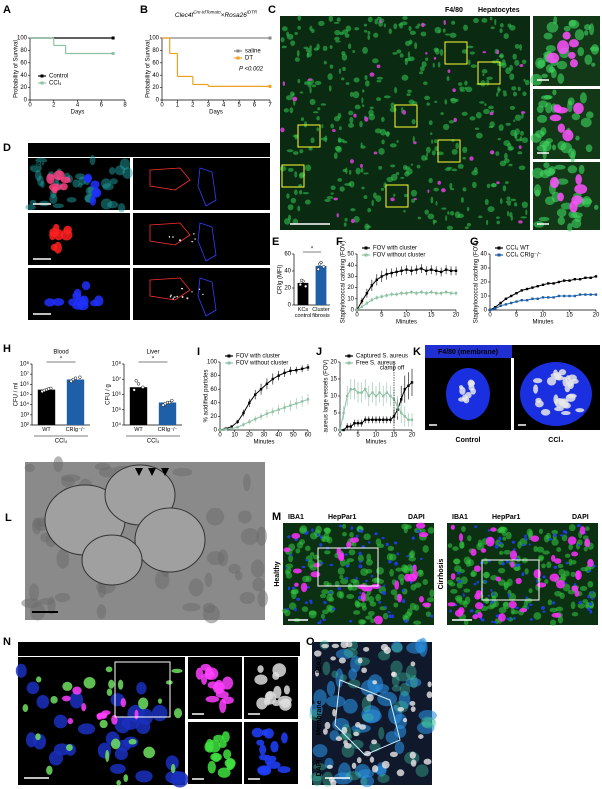 This screenshot has height=789, width=602. Describe the element at coordinates (290, 306) in the screenshot. I see `y-tick-label: 0` at that location.